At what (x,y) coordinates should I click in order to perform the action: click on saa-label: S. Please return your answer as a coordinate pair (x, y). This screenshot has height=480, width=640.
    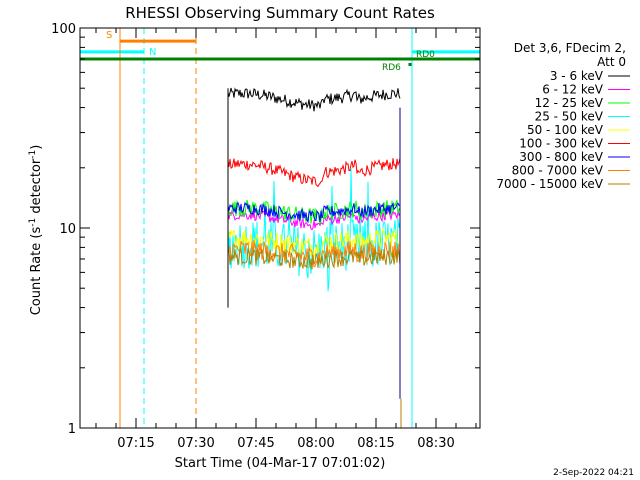
    Looking at the image, I should click on (109, 35).